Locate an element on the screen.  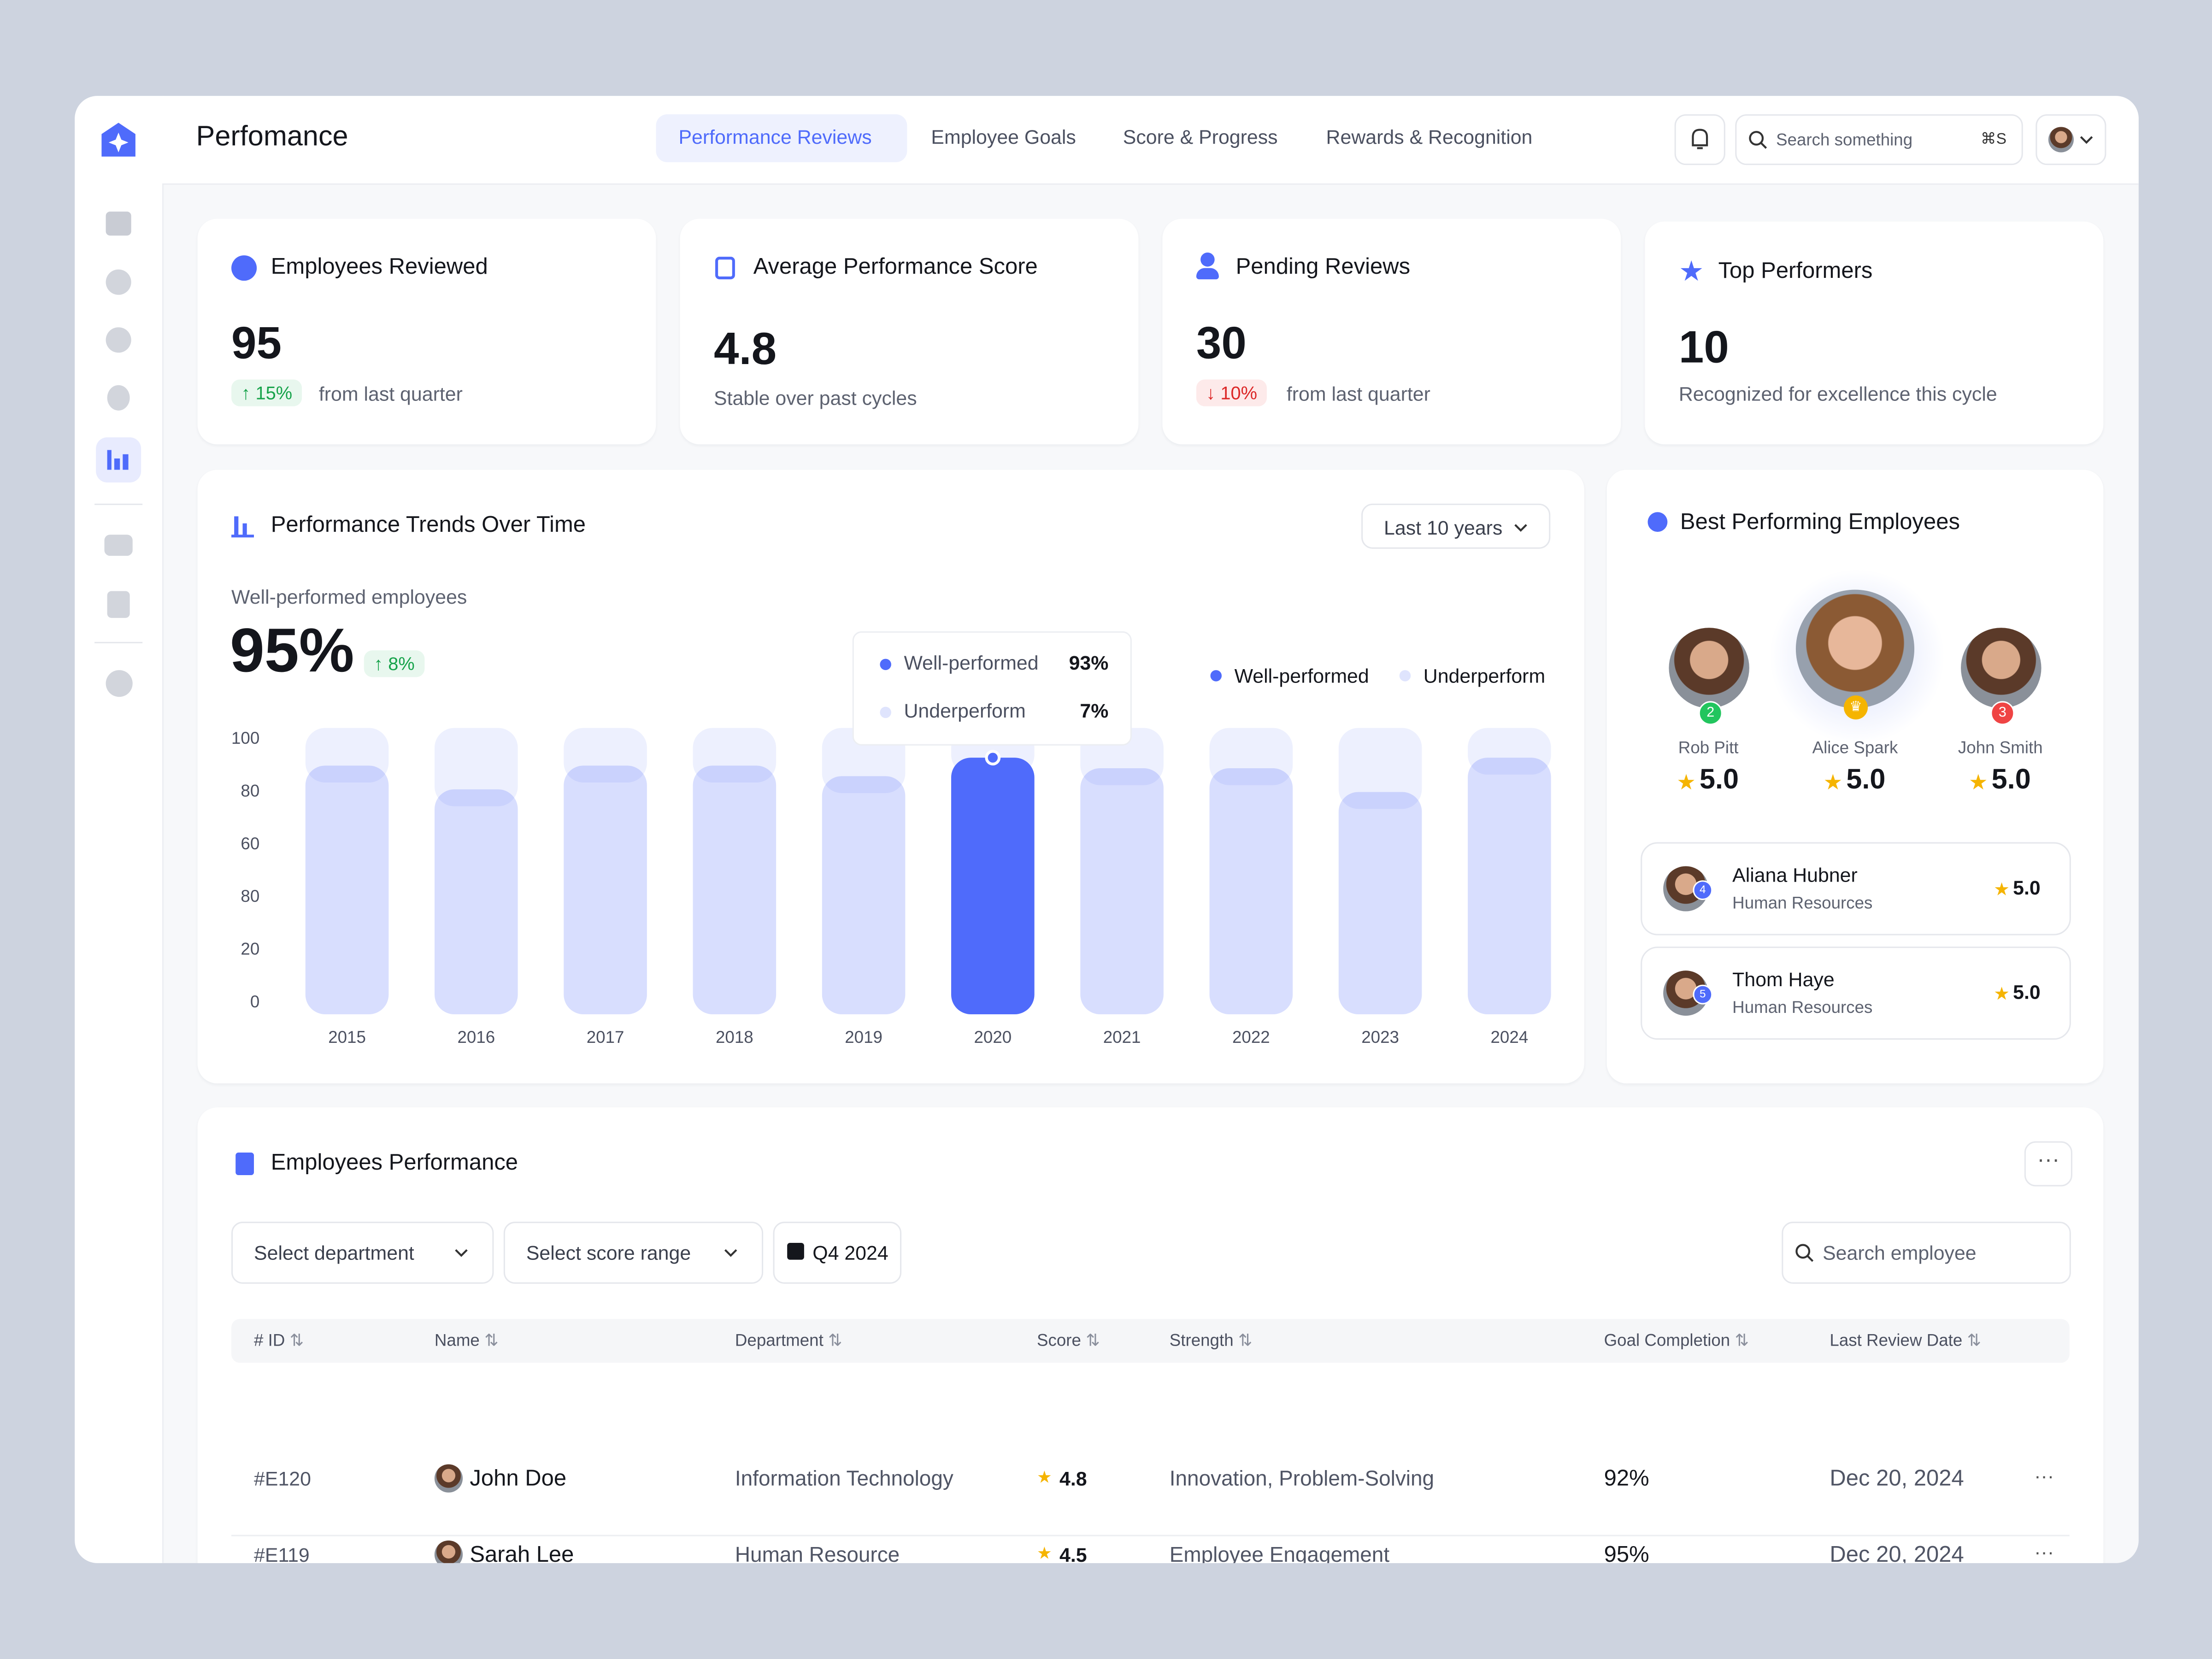
more-button: ··· is located at coordinates (2048, 1164).